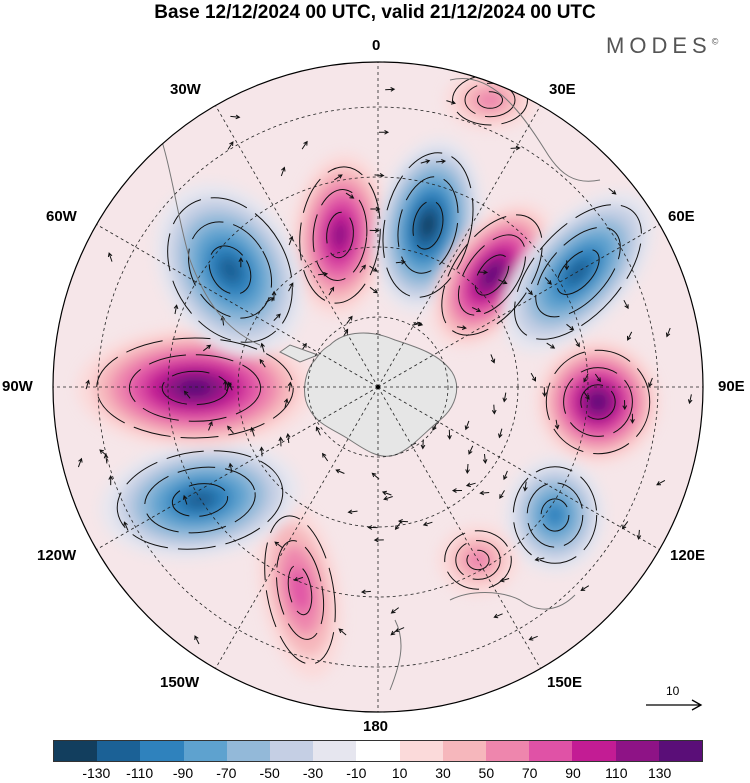 This screenshot has height=783, width=750. I want to click on africa-coastline, so click(525, 130).